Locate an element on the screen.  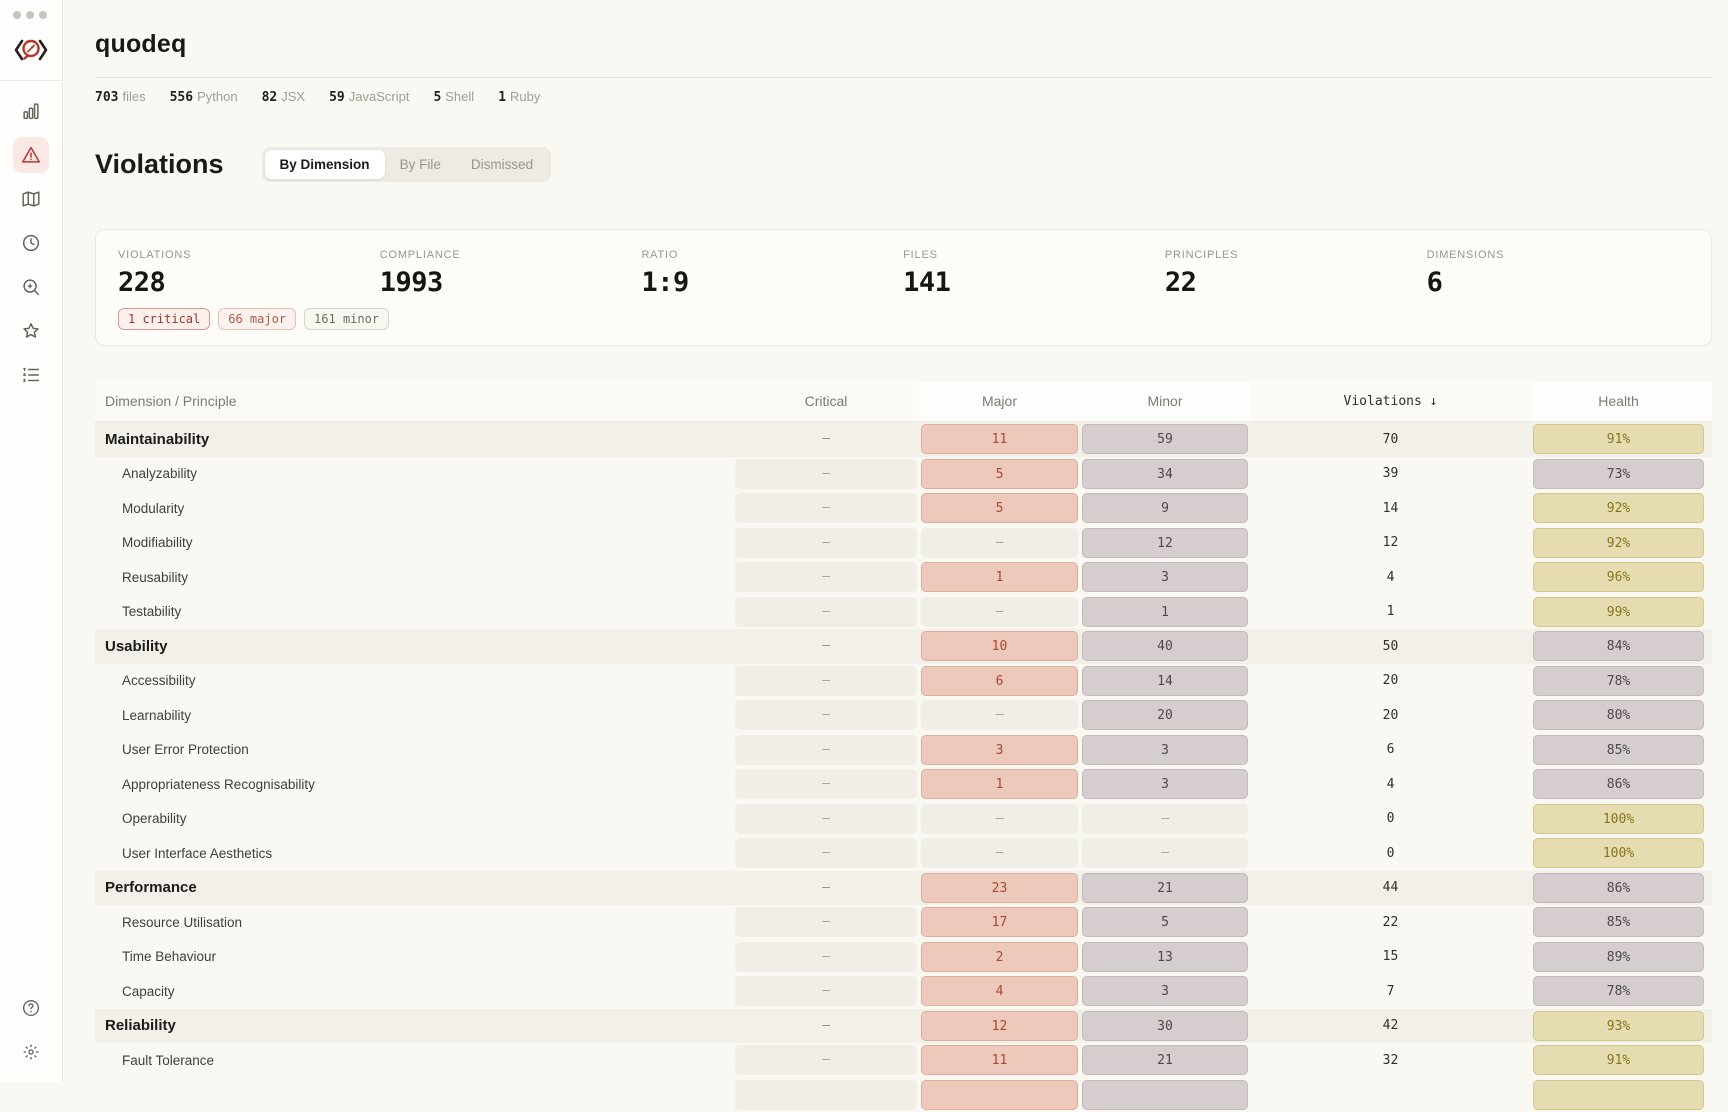
warning-triangle-icon is located at coordinates (31, 155).